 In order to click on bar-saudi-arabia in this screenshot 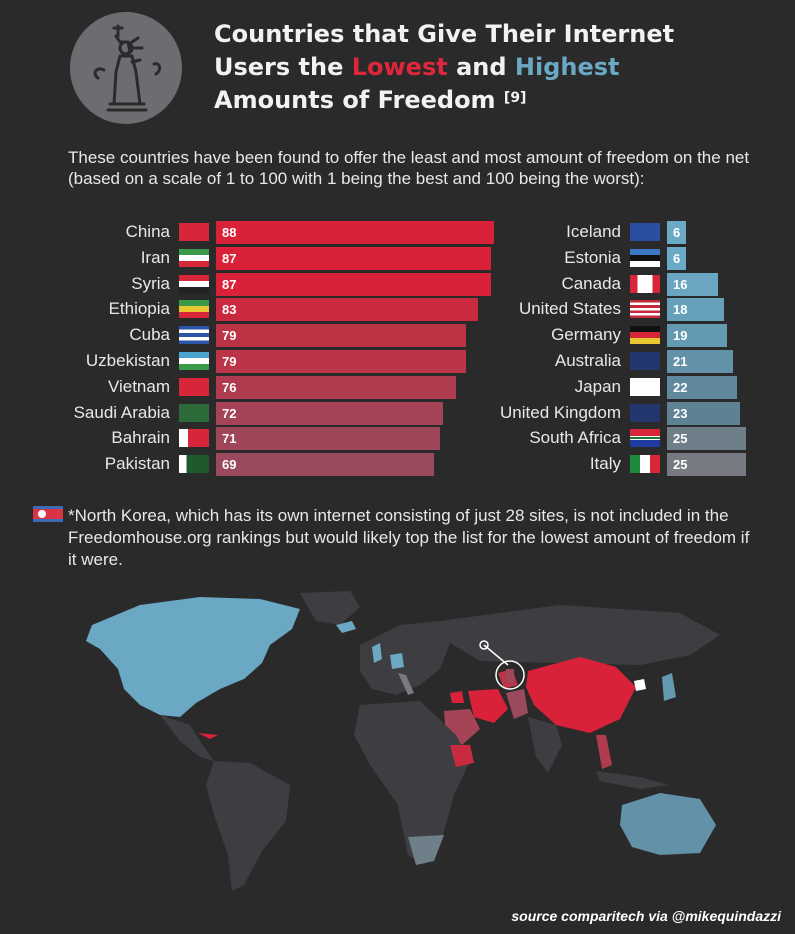, I will do `click(329, 413)`.